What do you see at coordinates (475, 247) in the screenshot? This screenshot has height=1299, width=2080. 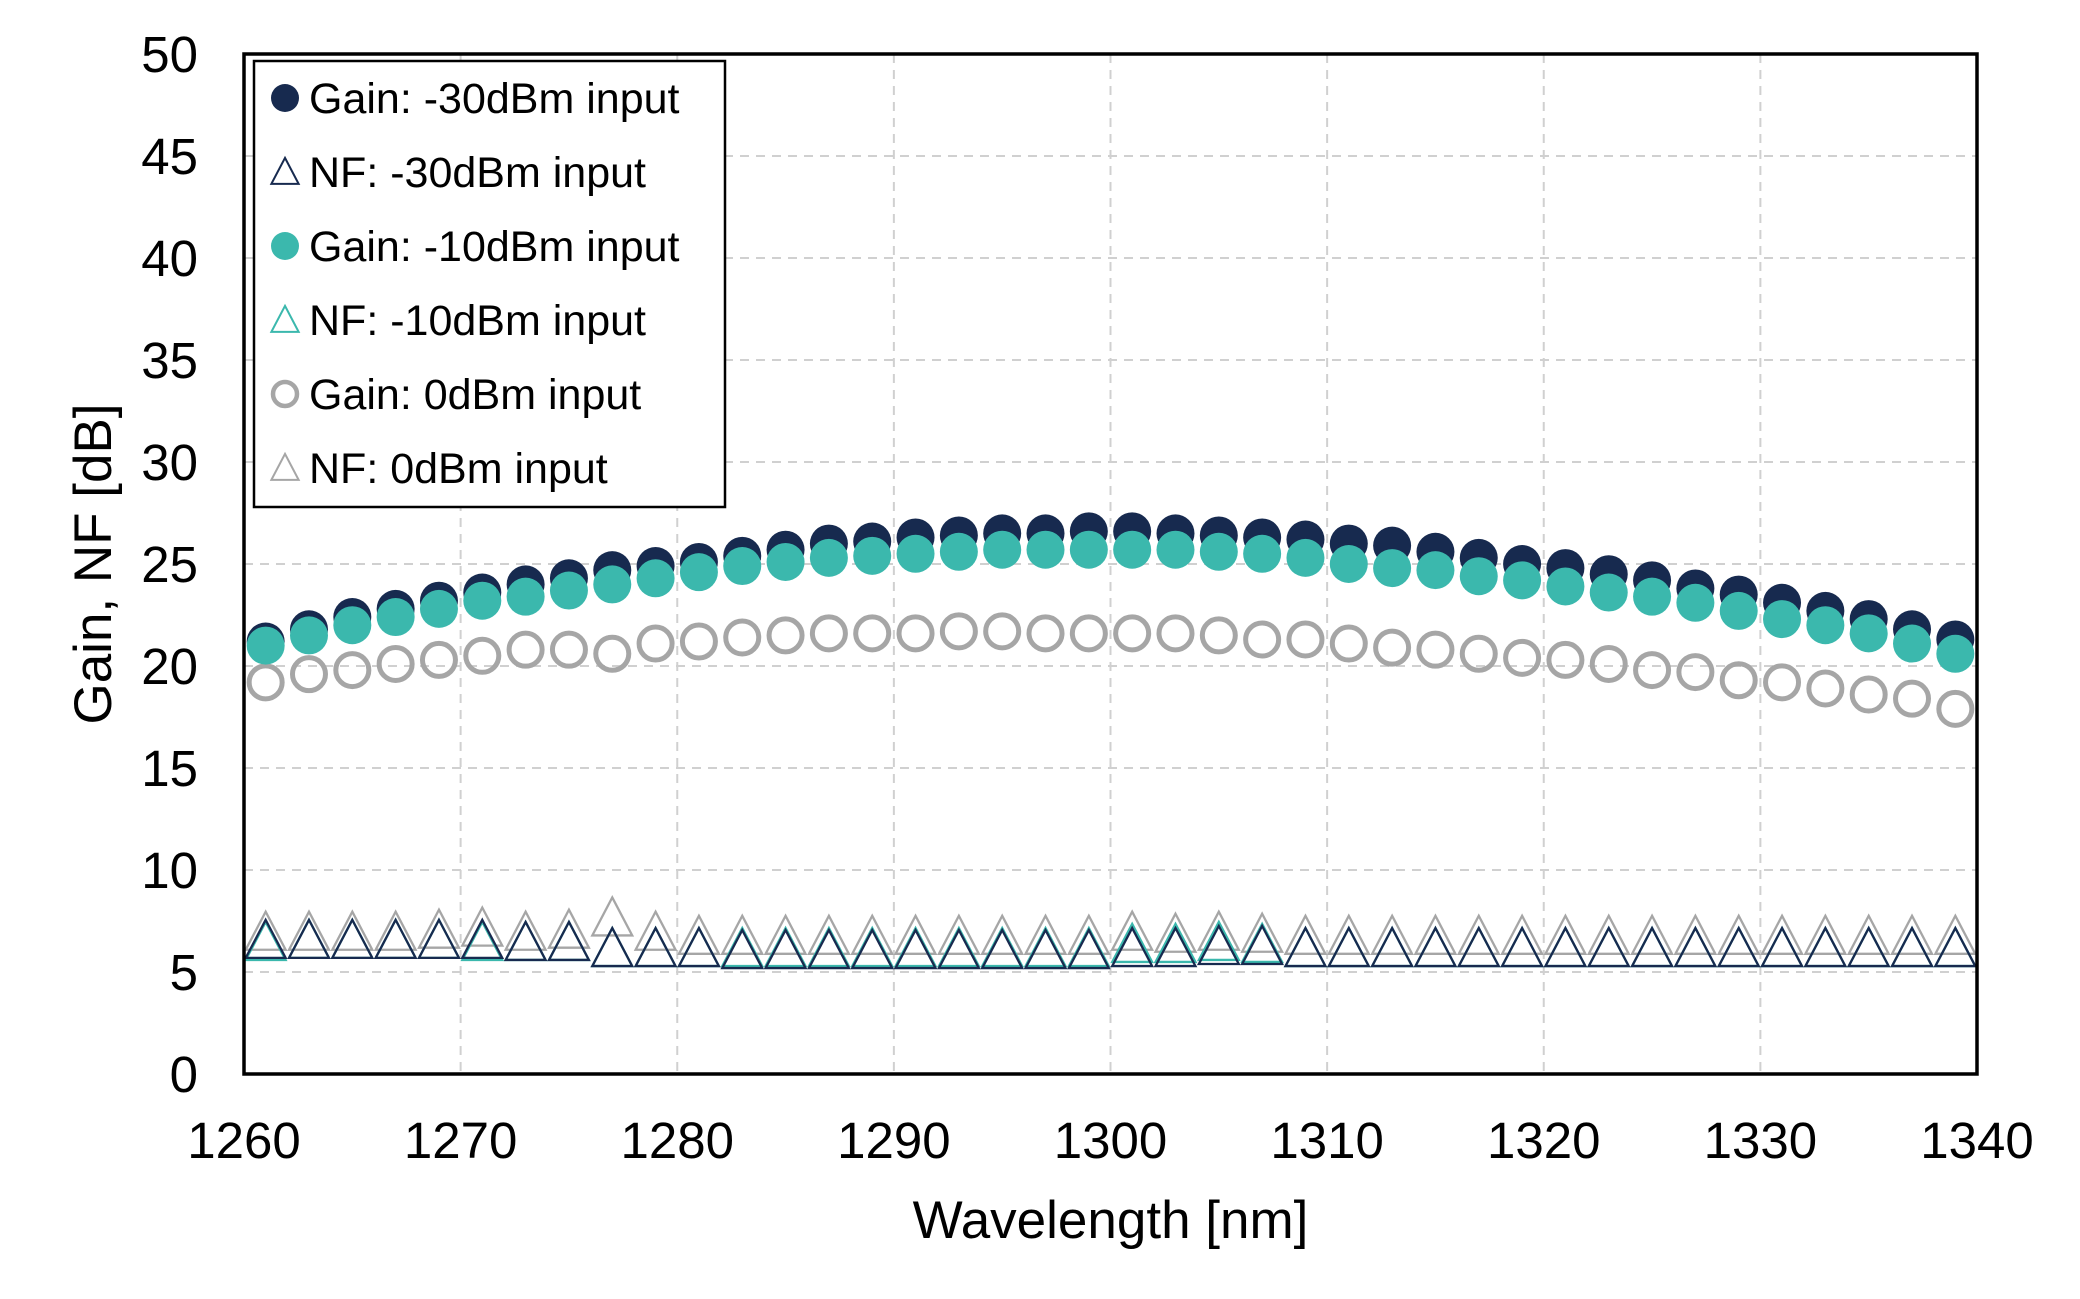 I see `legend-item: Gain: -10dBm input` at bounding box center [475, 247].